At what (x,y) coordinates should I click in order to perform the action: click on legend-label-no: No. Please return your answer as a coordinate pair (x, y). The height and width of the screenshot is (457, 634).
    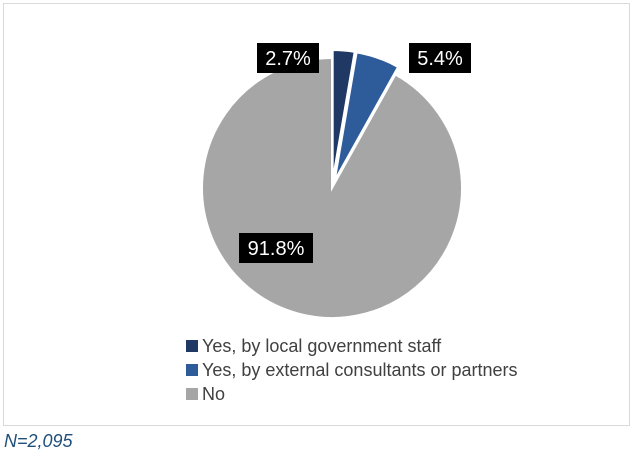
    Looking at the image, I should click on (214, 393).